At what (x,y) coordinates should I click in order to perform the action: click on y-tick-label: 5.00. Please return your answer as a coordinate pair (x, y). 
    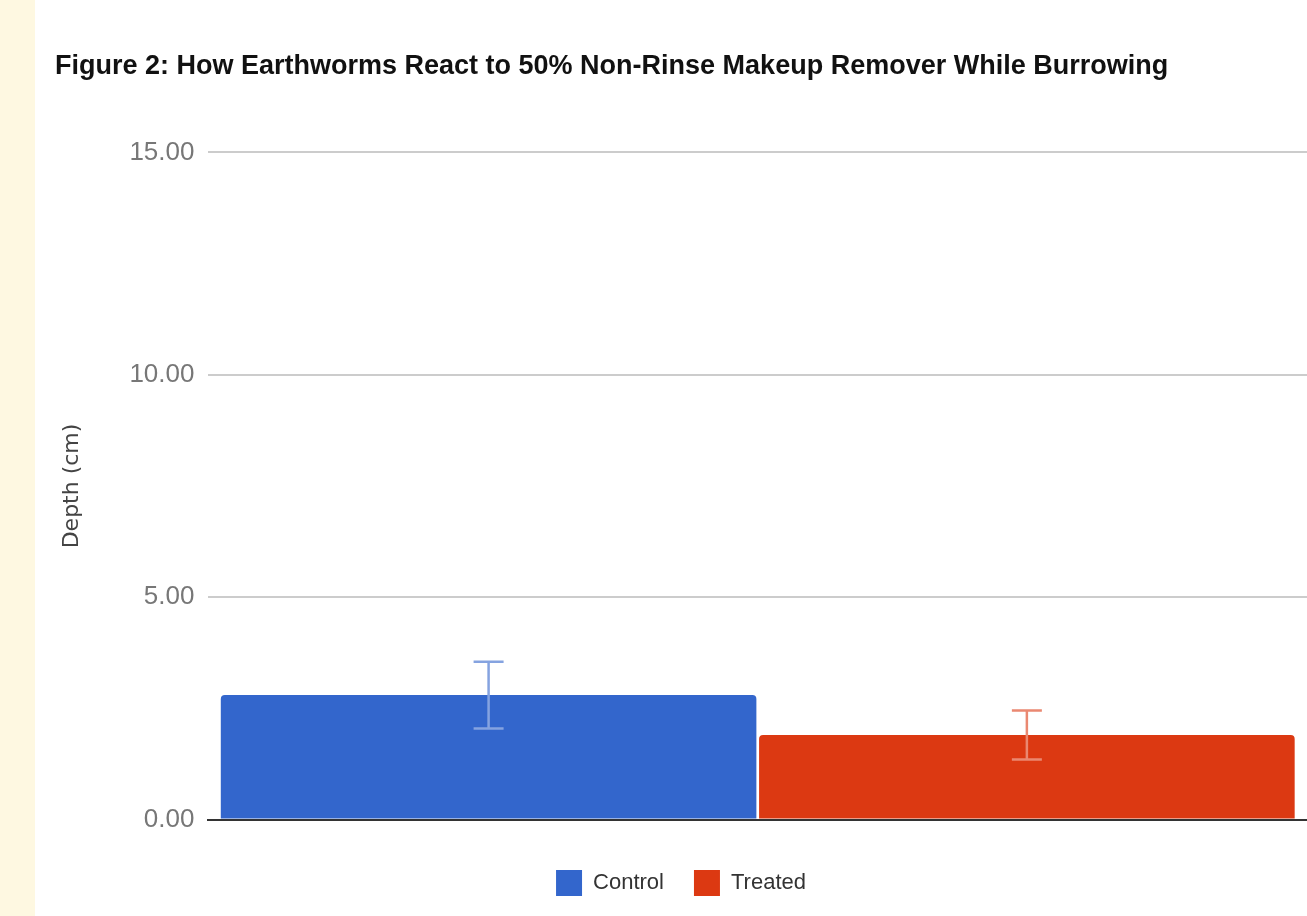
    Looking at the image, I should click on (169, 595).